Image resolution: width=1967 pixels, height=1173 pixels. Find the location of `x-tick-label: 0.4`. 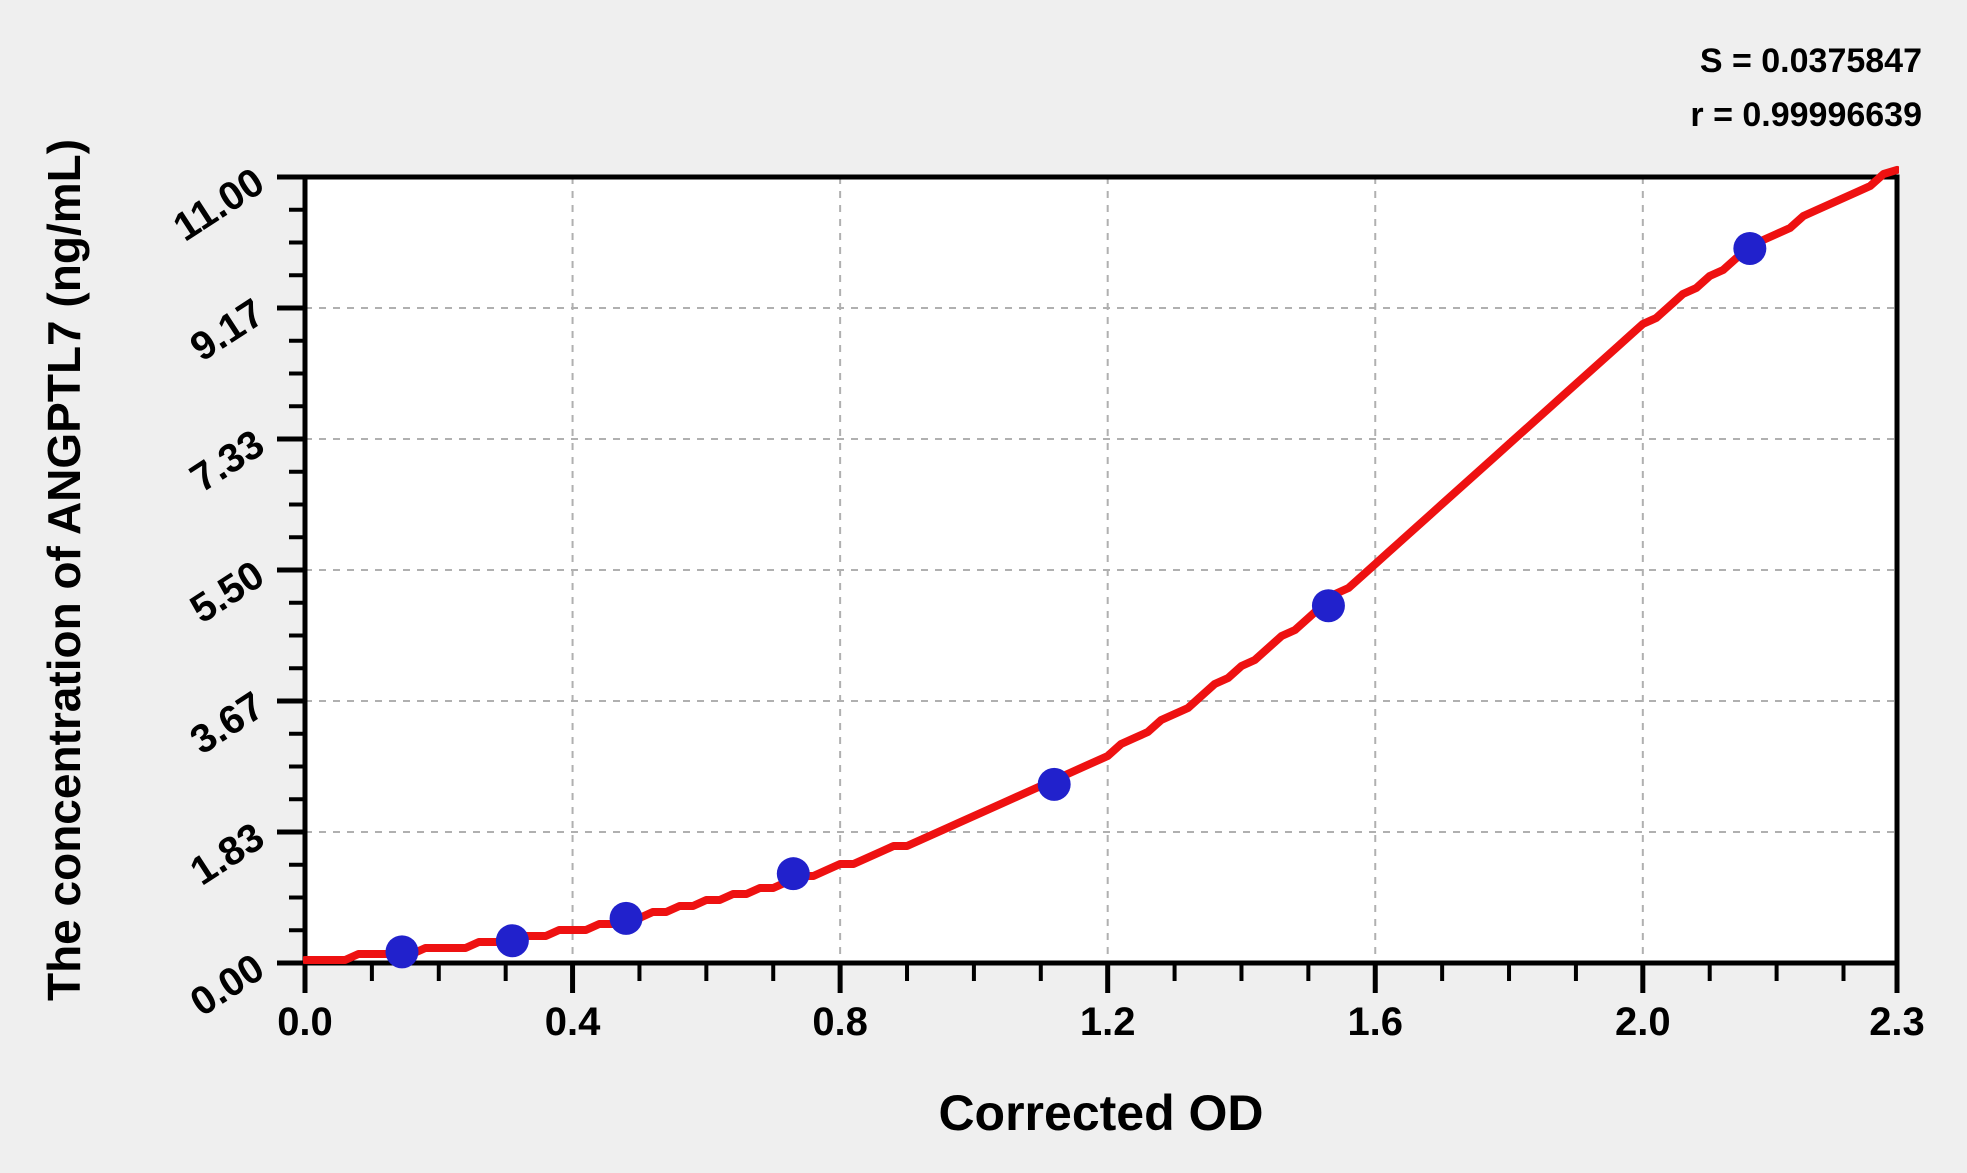

x-tick-label: 0.4 is located at coordinates (573, 1022).